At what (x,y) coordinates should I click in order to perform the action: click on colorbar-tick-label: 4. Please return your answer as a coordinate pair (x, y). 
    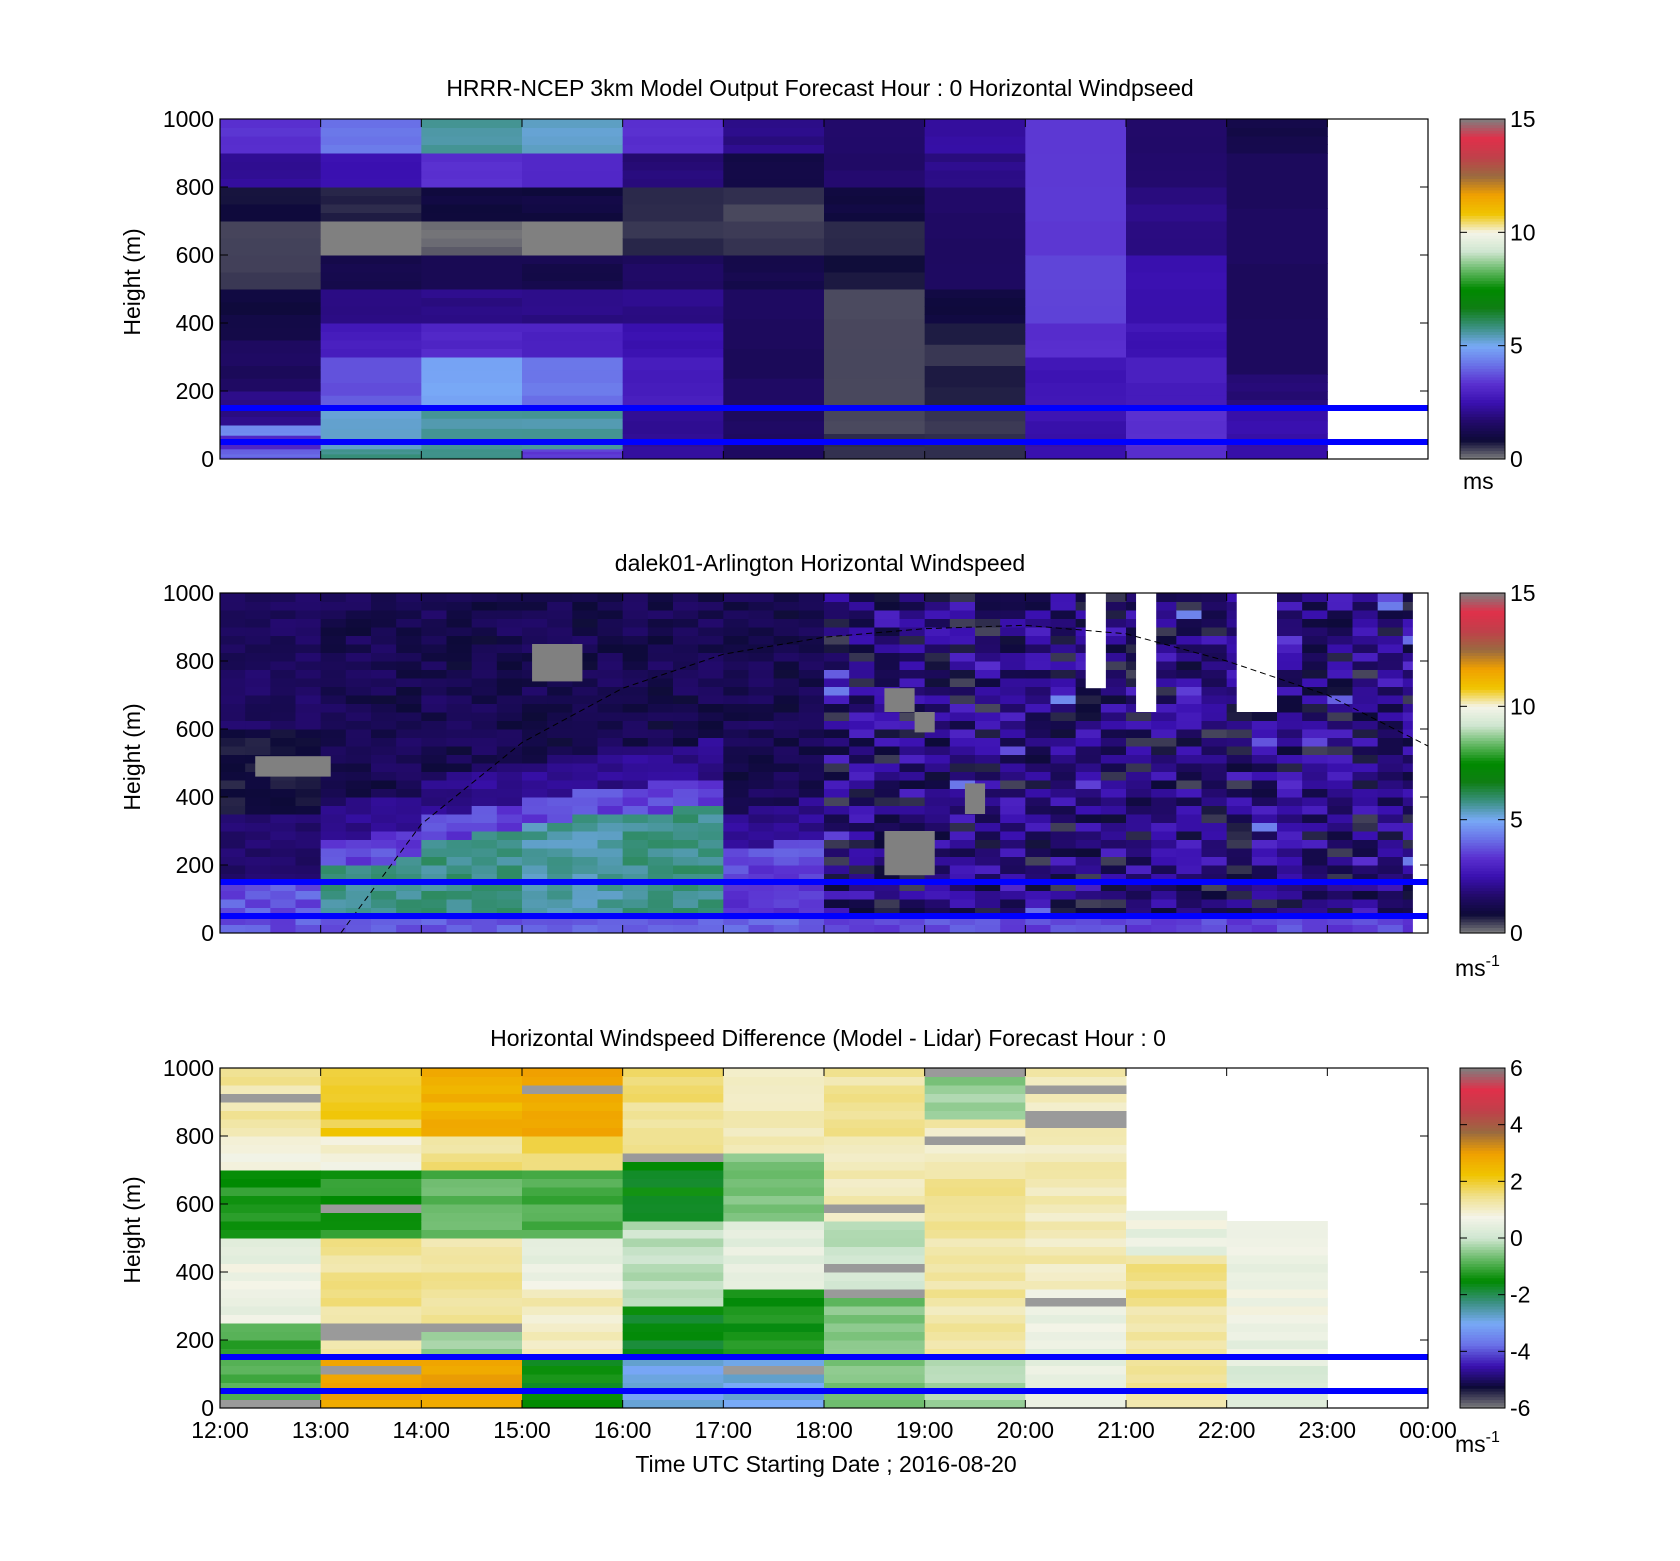
    Looking at the image, I should click on (1516, 1125).